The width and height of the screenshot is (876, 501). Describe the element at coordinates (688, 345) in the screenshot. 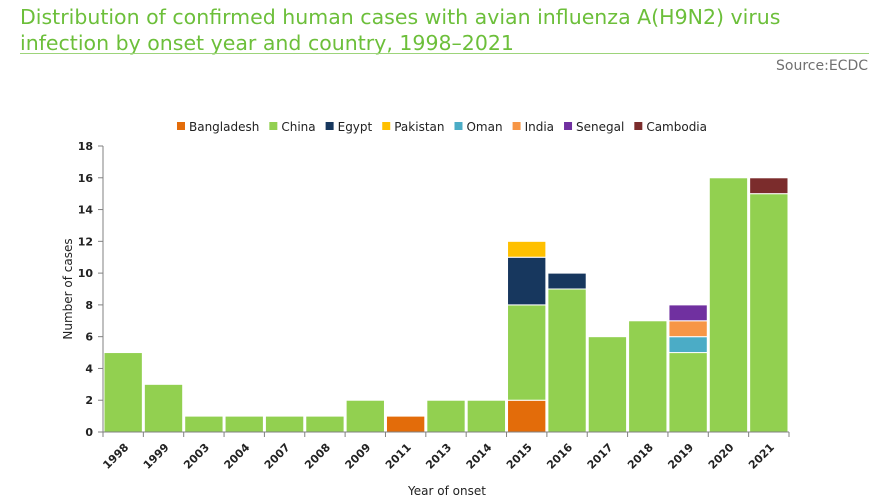

I see `bar-segment-2019-oman` at that location.